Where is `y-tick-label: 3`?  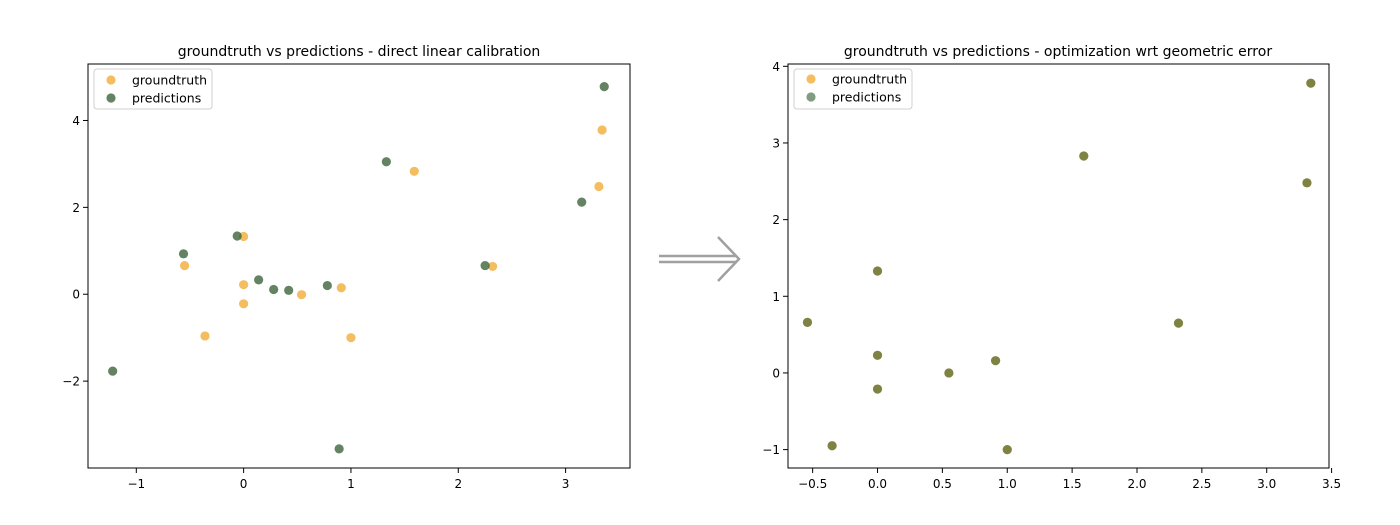 y-tick-label: 3 is located at coordinates (776, 143).